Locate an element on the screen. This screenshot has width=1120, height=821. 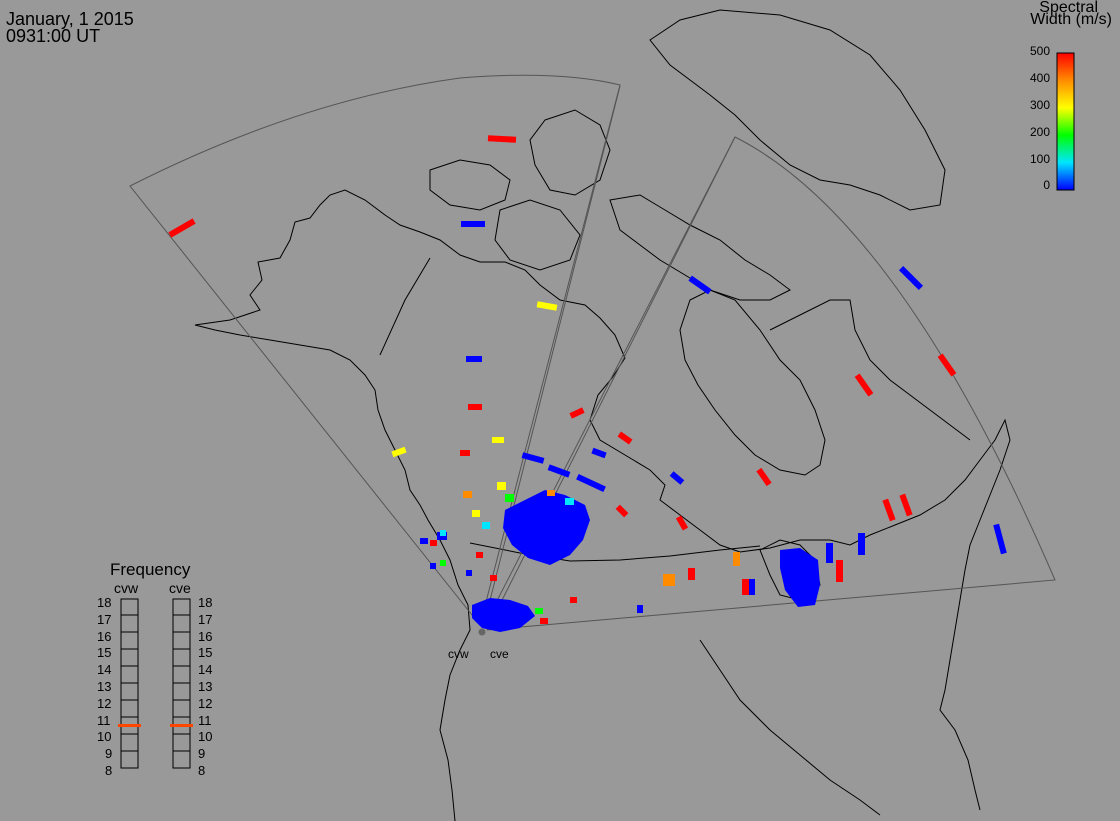
freq-tick: 8 is located at coordinates (109, 770).